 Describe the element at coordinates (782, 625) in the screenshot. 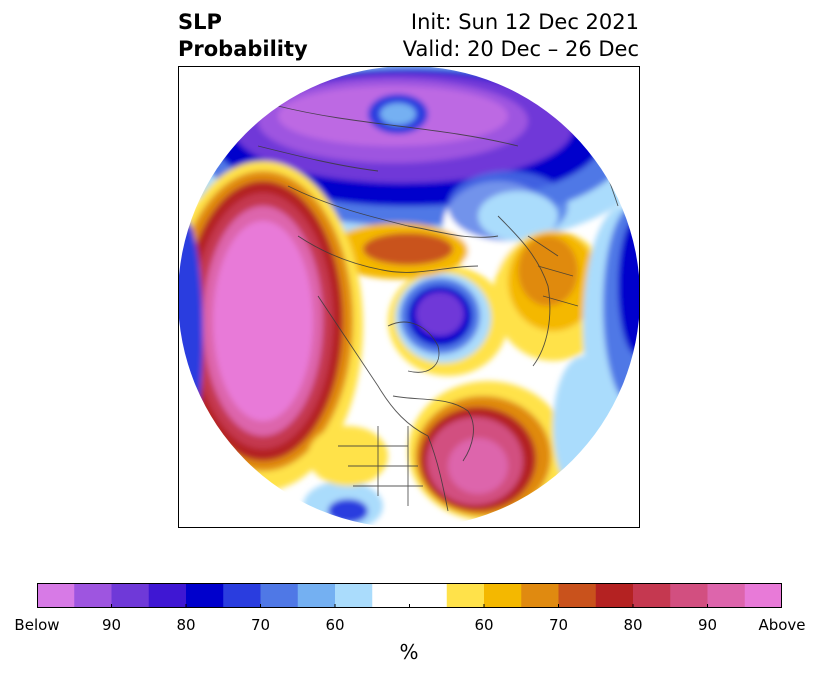

I see `colorbar-tick-label: Above` at that location.